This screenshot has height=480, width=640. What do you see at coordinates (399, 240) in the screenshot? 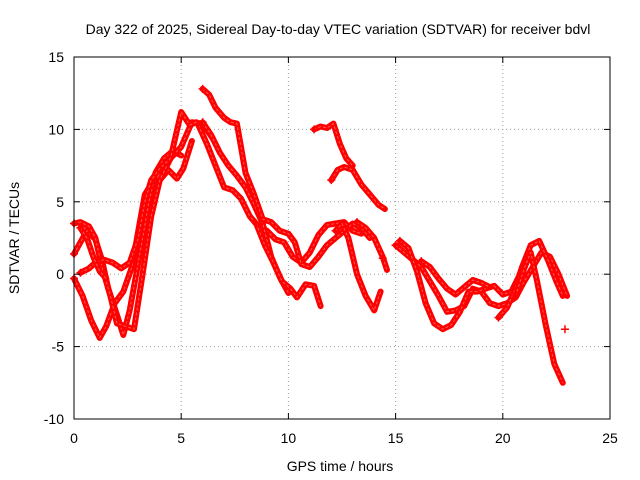
I see `series-track-15-start-marker` at bounding box center [399, 240].